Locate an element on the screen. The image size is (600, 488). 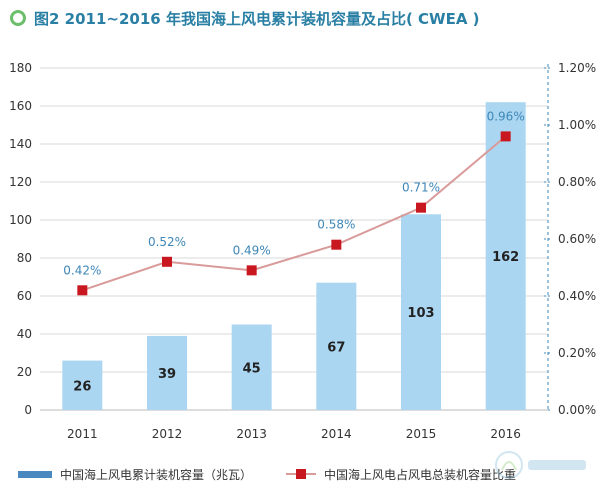
circle-bullet-icon is located at coordinates (18, 18).